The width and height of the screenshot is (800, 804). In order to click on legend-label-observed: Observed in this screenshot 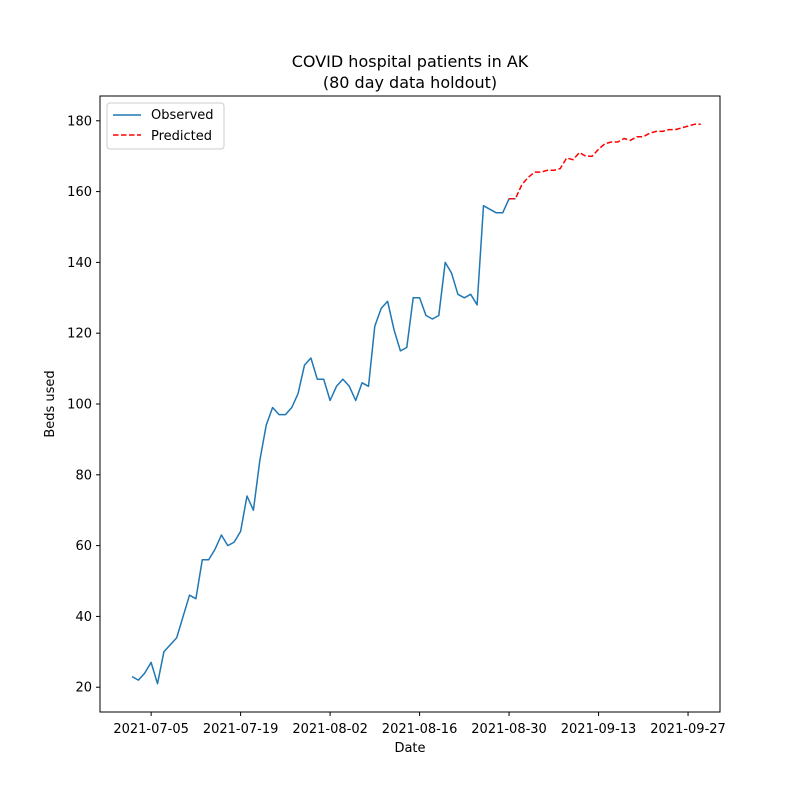, I will do `click(182, 115)`.